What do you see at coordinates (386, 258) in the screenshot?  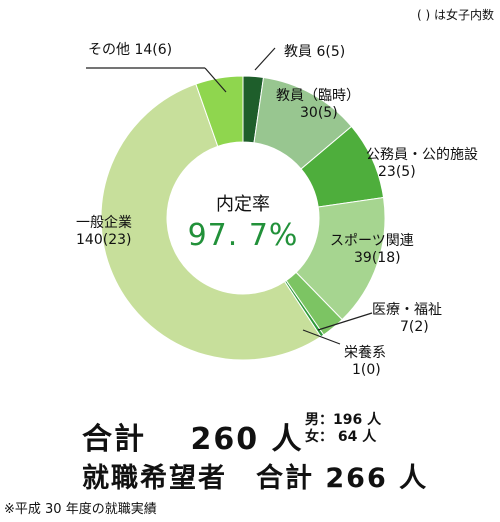 I see `label-sports-girls: (18)` at bounding box center [386, 258].